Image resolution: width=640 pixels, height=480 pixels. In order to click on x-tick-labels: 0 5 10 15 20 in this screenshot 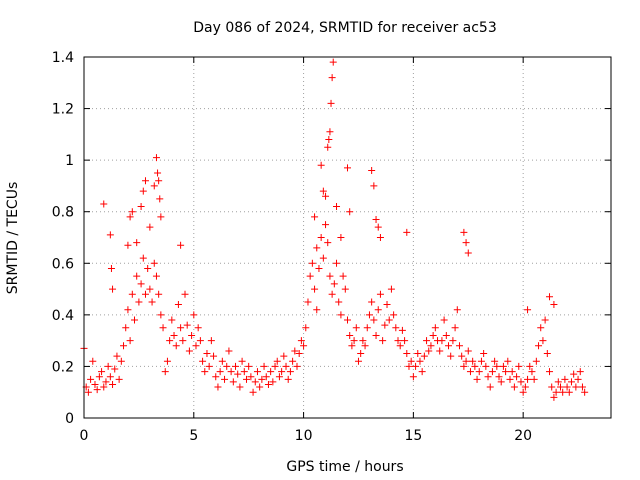, I will do `click(306, 436)`.